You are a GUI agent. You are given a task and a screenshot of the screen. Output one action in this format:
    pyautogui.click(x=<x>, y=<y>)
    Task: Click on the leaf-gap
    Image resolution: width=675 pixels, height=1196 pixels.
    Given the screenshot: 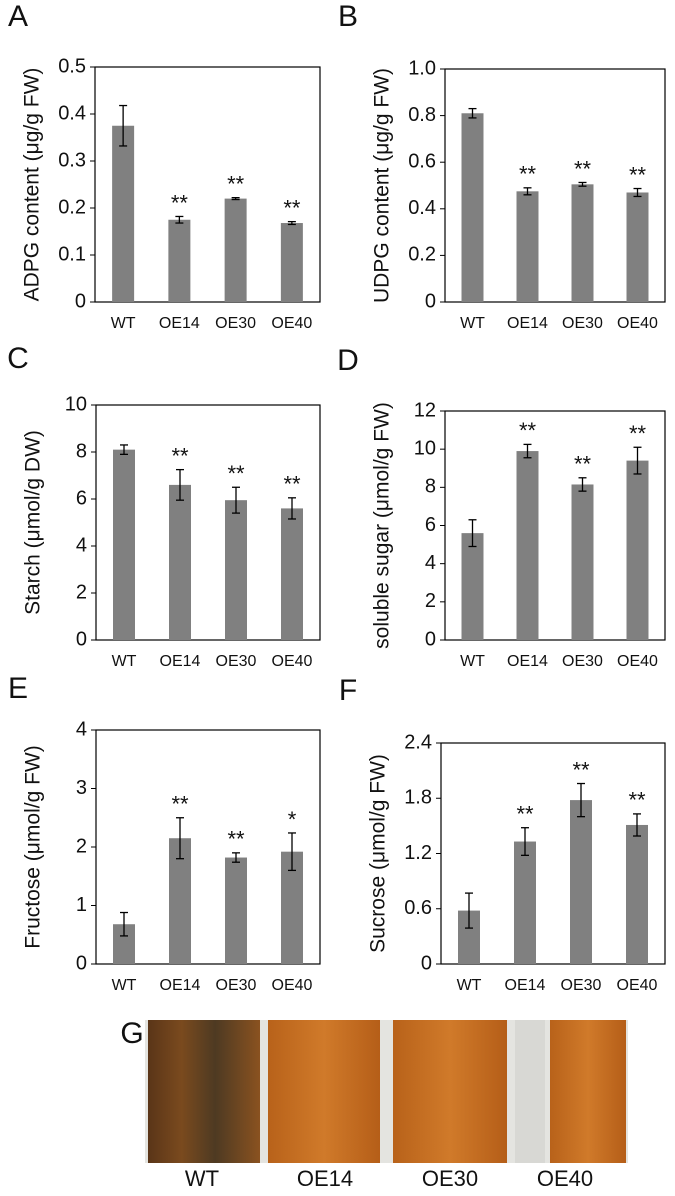 What is the action you would take?
    pyautogui.click(x=530, y=1091)
    